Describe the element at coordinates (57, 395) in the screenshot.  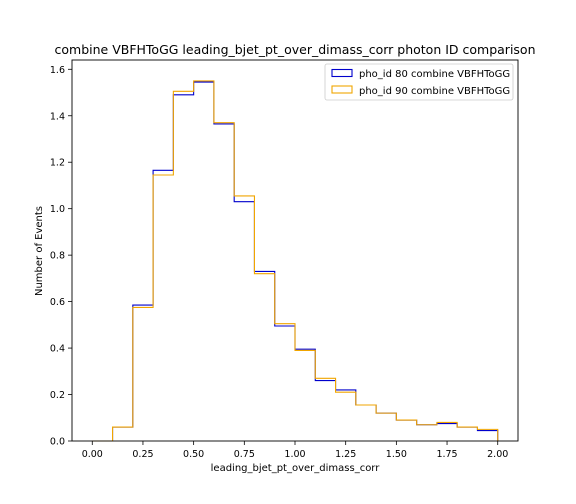
I see `y-tick-label: 0.2` at that location.